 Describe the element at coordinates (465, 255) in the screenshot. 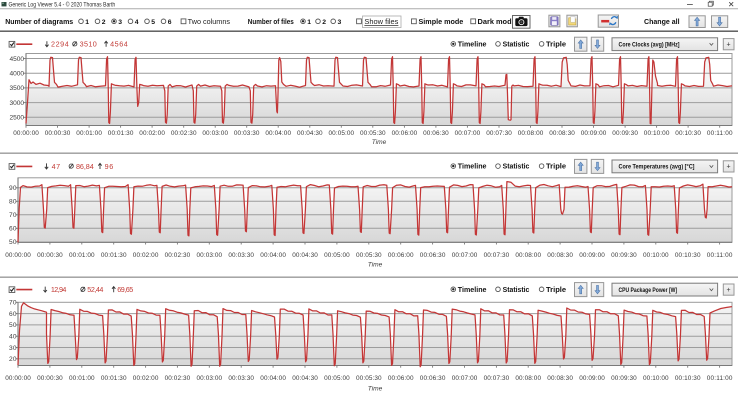

I see `svg-text: 00:07:00` at that location.